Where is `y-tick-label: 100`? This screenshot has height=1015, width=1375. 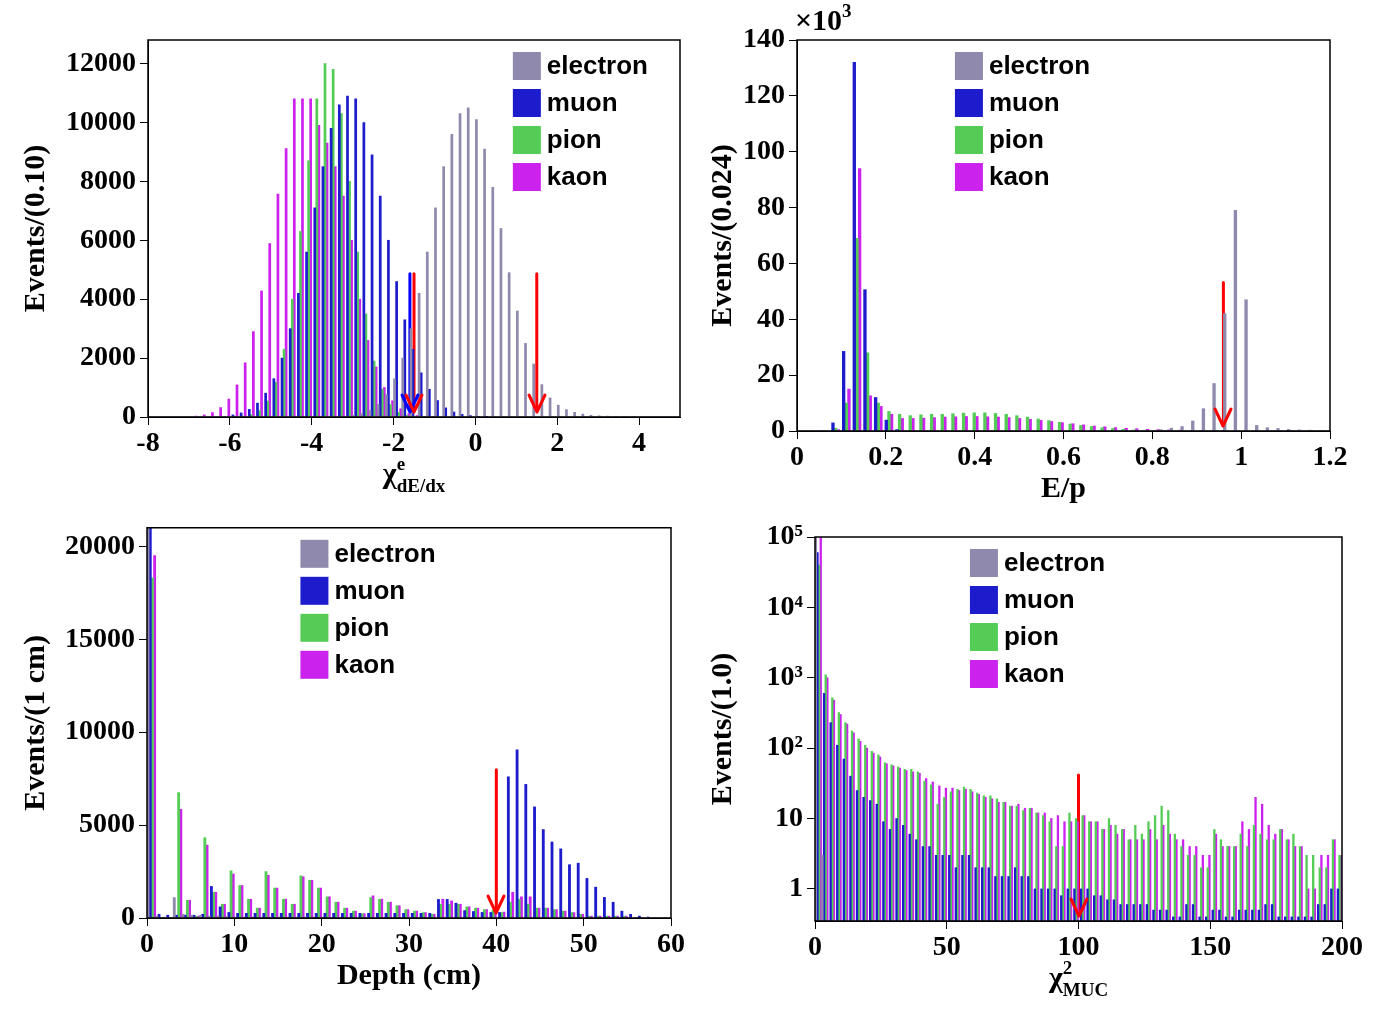 y-tick-label: 100 is located at coordinates (764, 149).